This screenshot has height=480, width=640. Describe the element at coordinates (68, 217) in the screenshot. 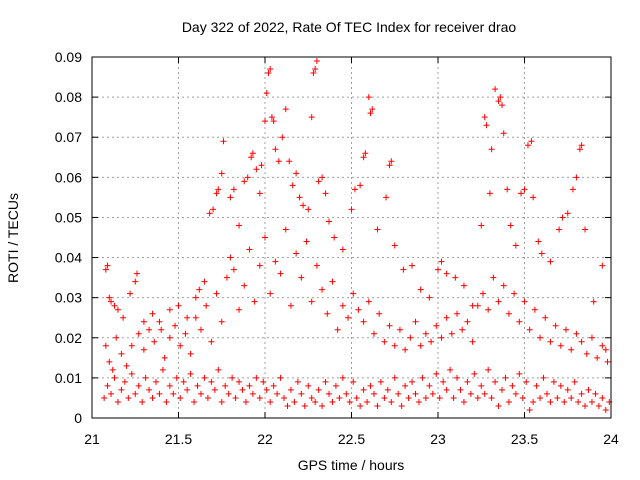

I see `y-tick-label: 0.05` at that location.